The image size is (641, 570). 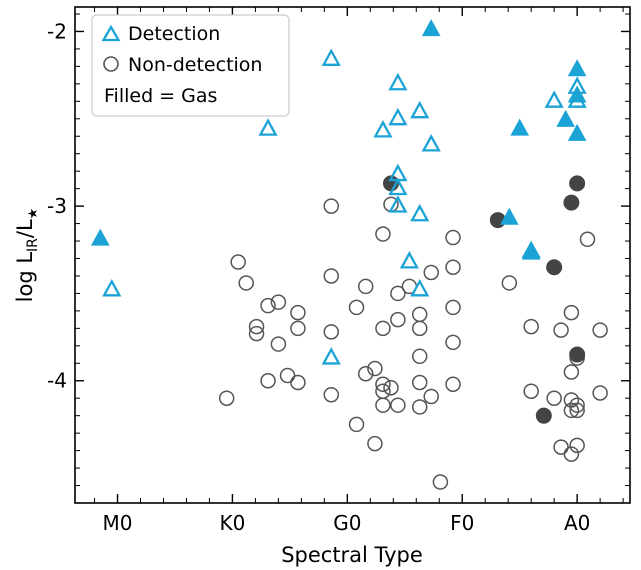 I want to click on legend-nondetection-marker, so click(x=111, y=64).